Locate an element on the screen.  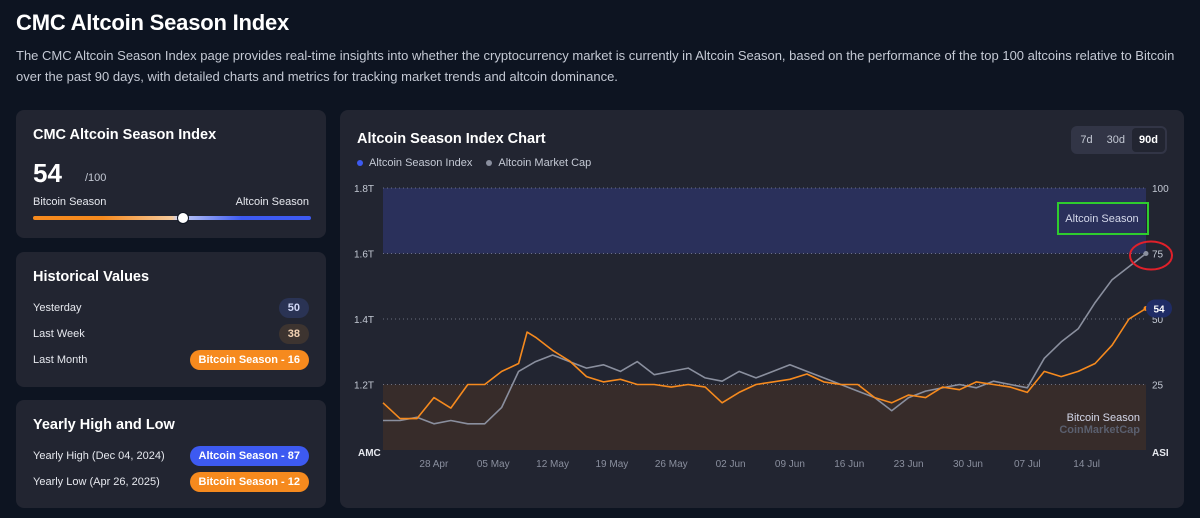
right-axis-tick-label: 100 is located at coordinates (1160, 189).